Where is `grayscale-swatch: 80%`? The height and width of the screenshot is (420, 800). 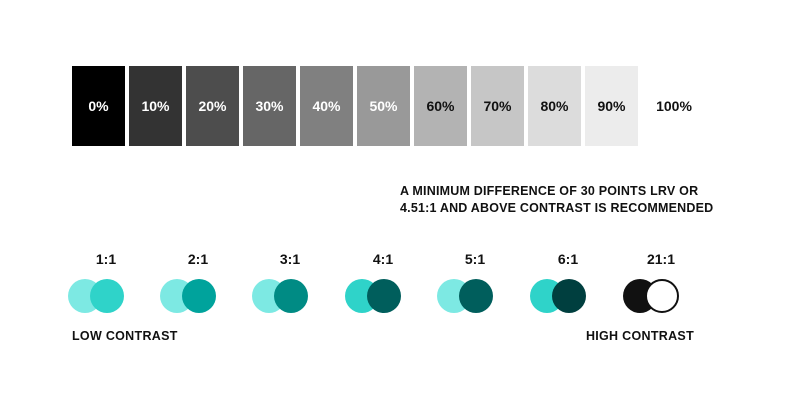 grayscale-swatch: 80% is located at coordinates (554, 106).